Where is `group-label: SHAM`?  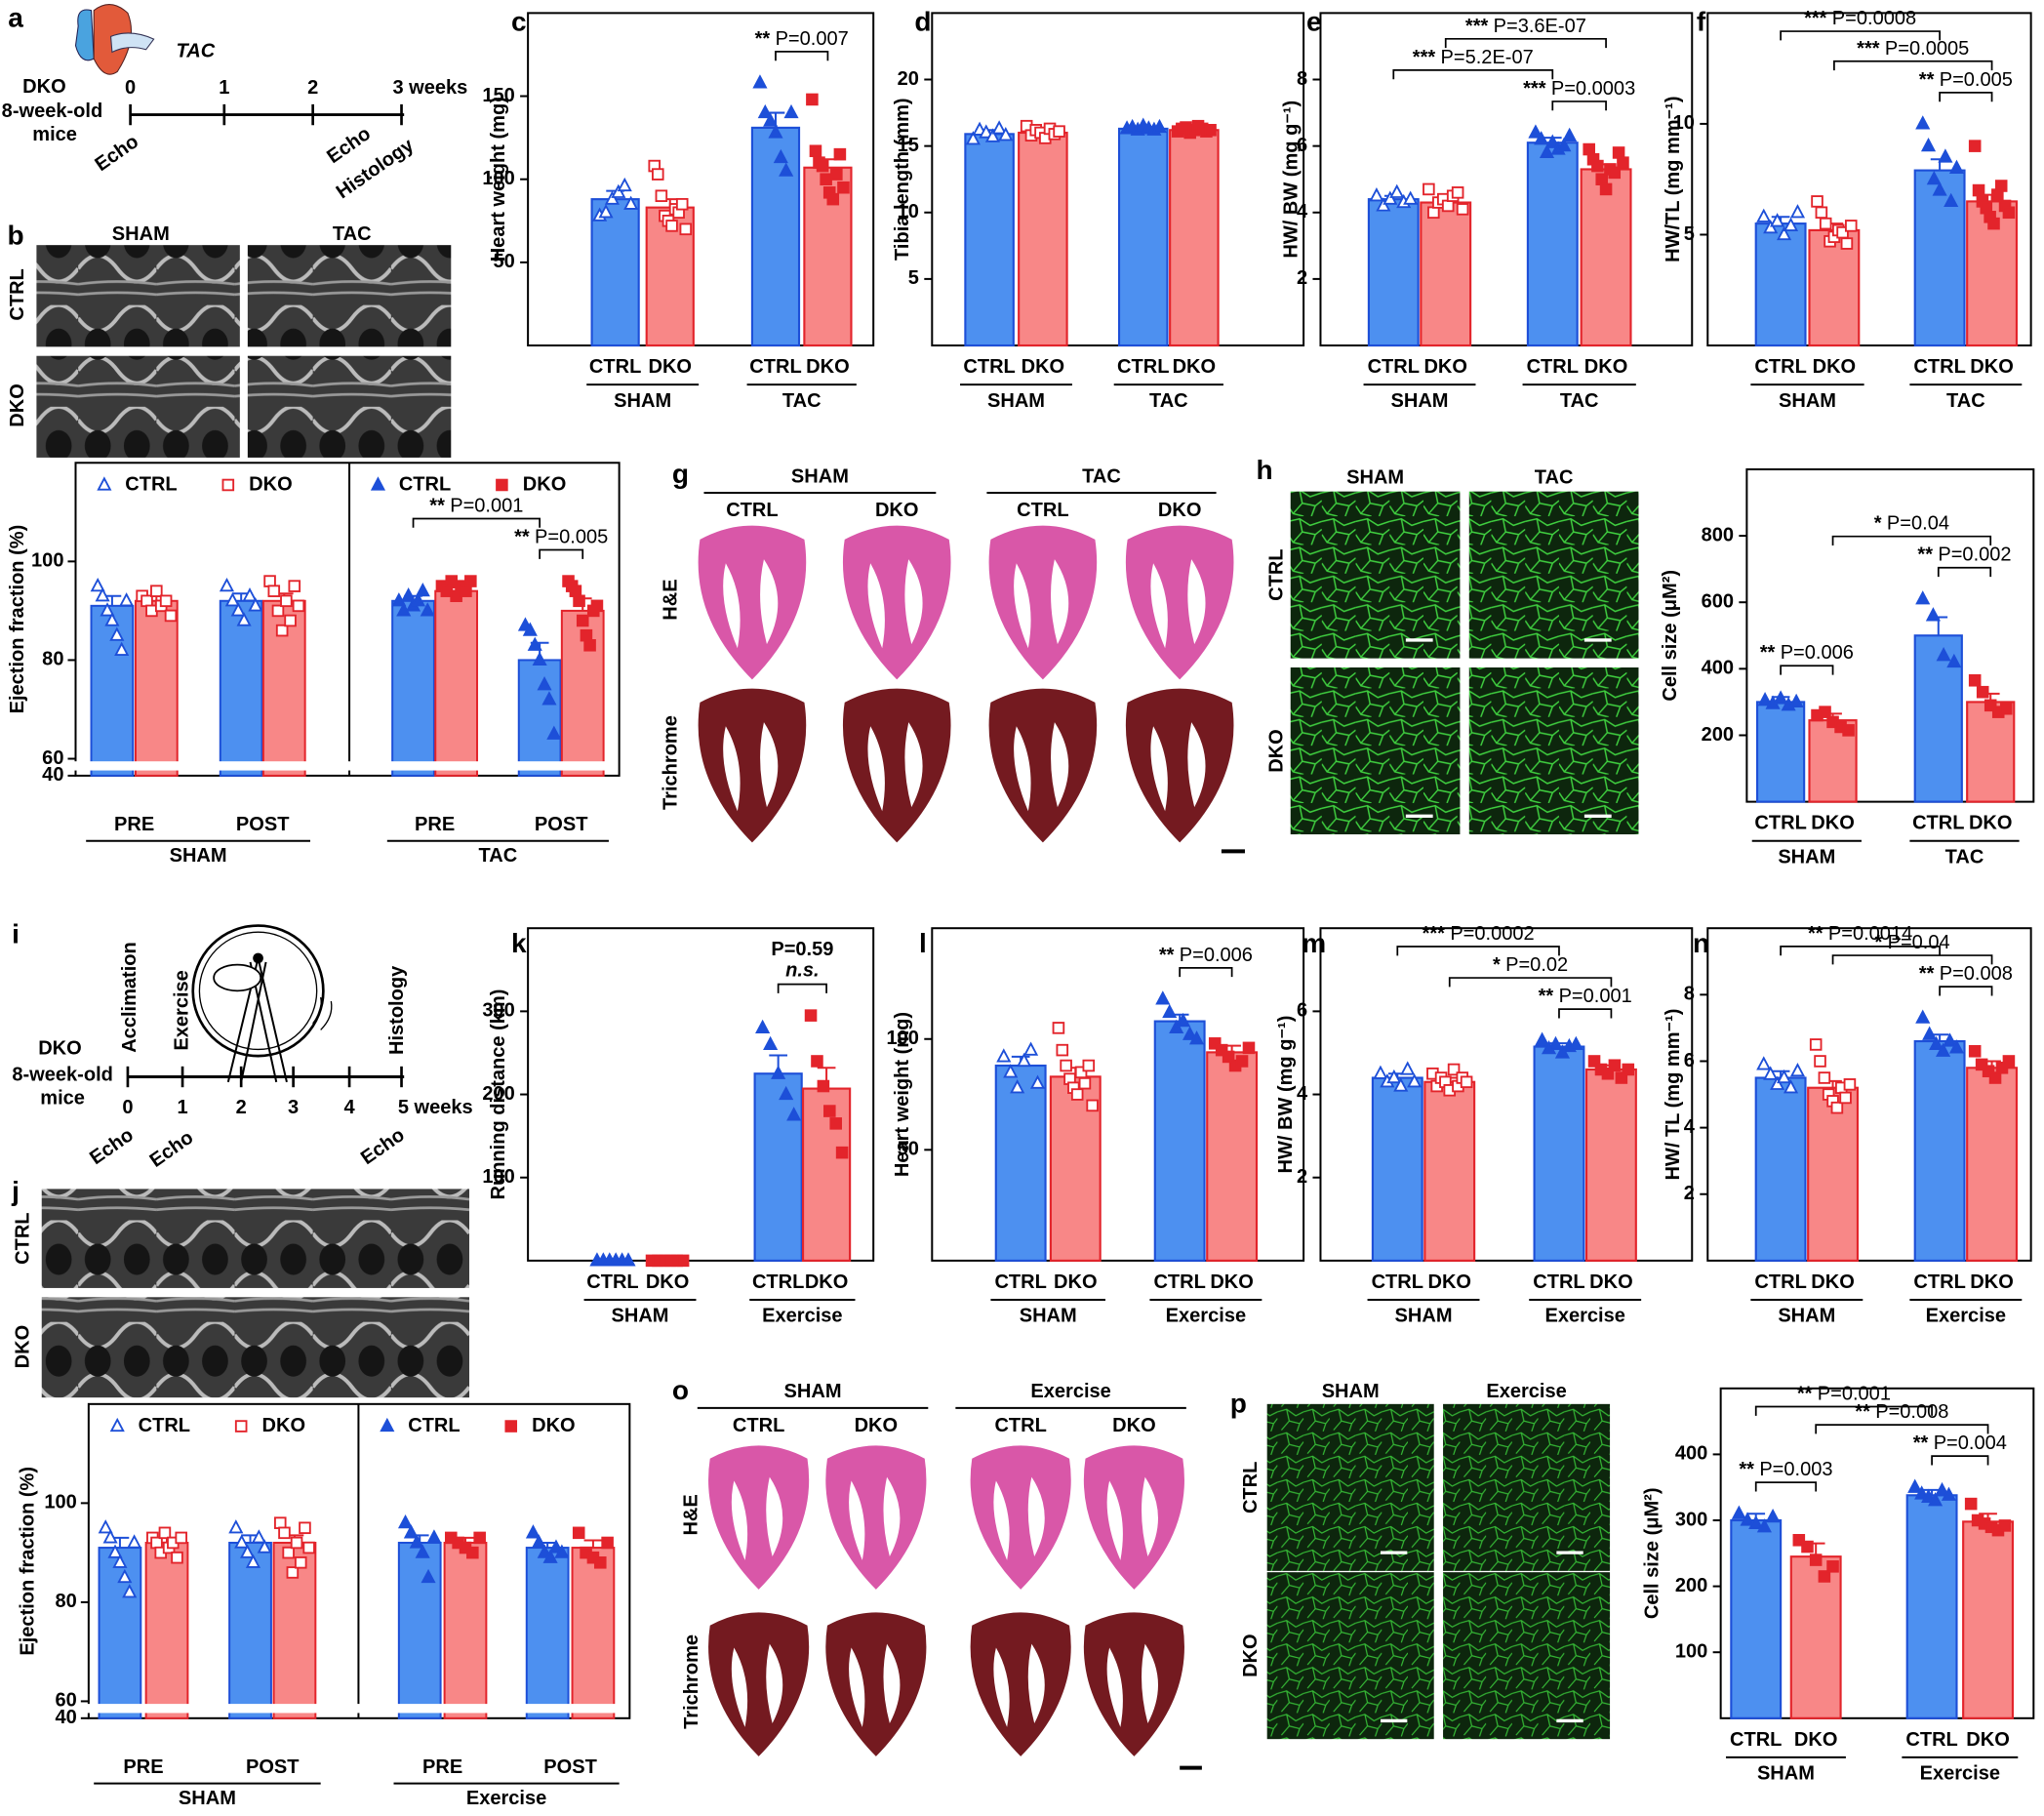
group-label: SHAM is located at coordinates (1424, 1317).